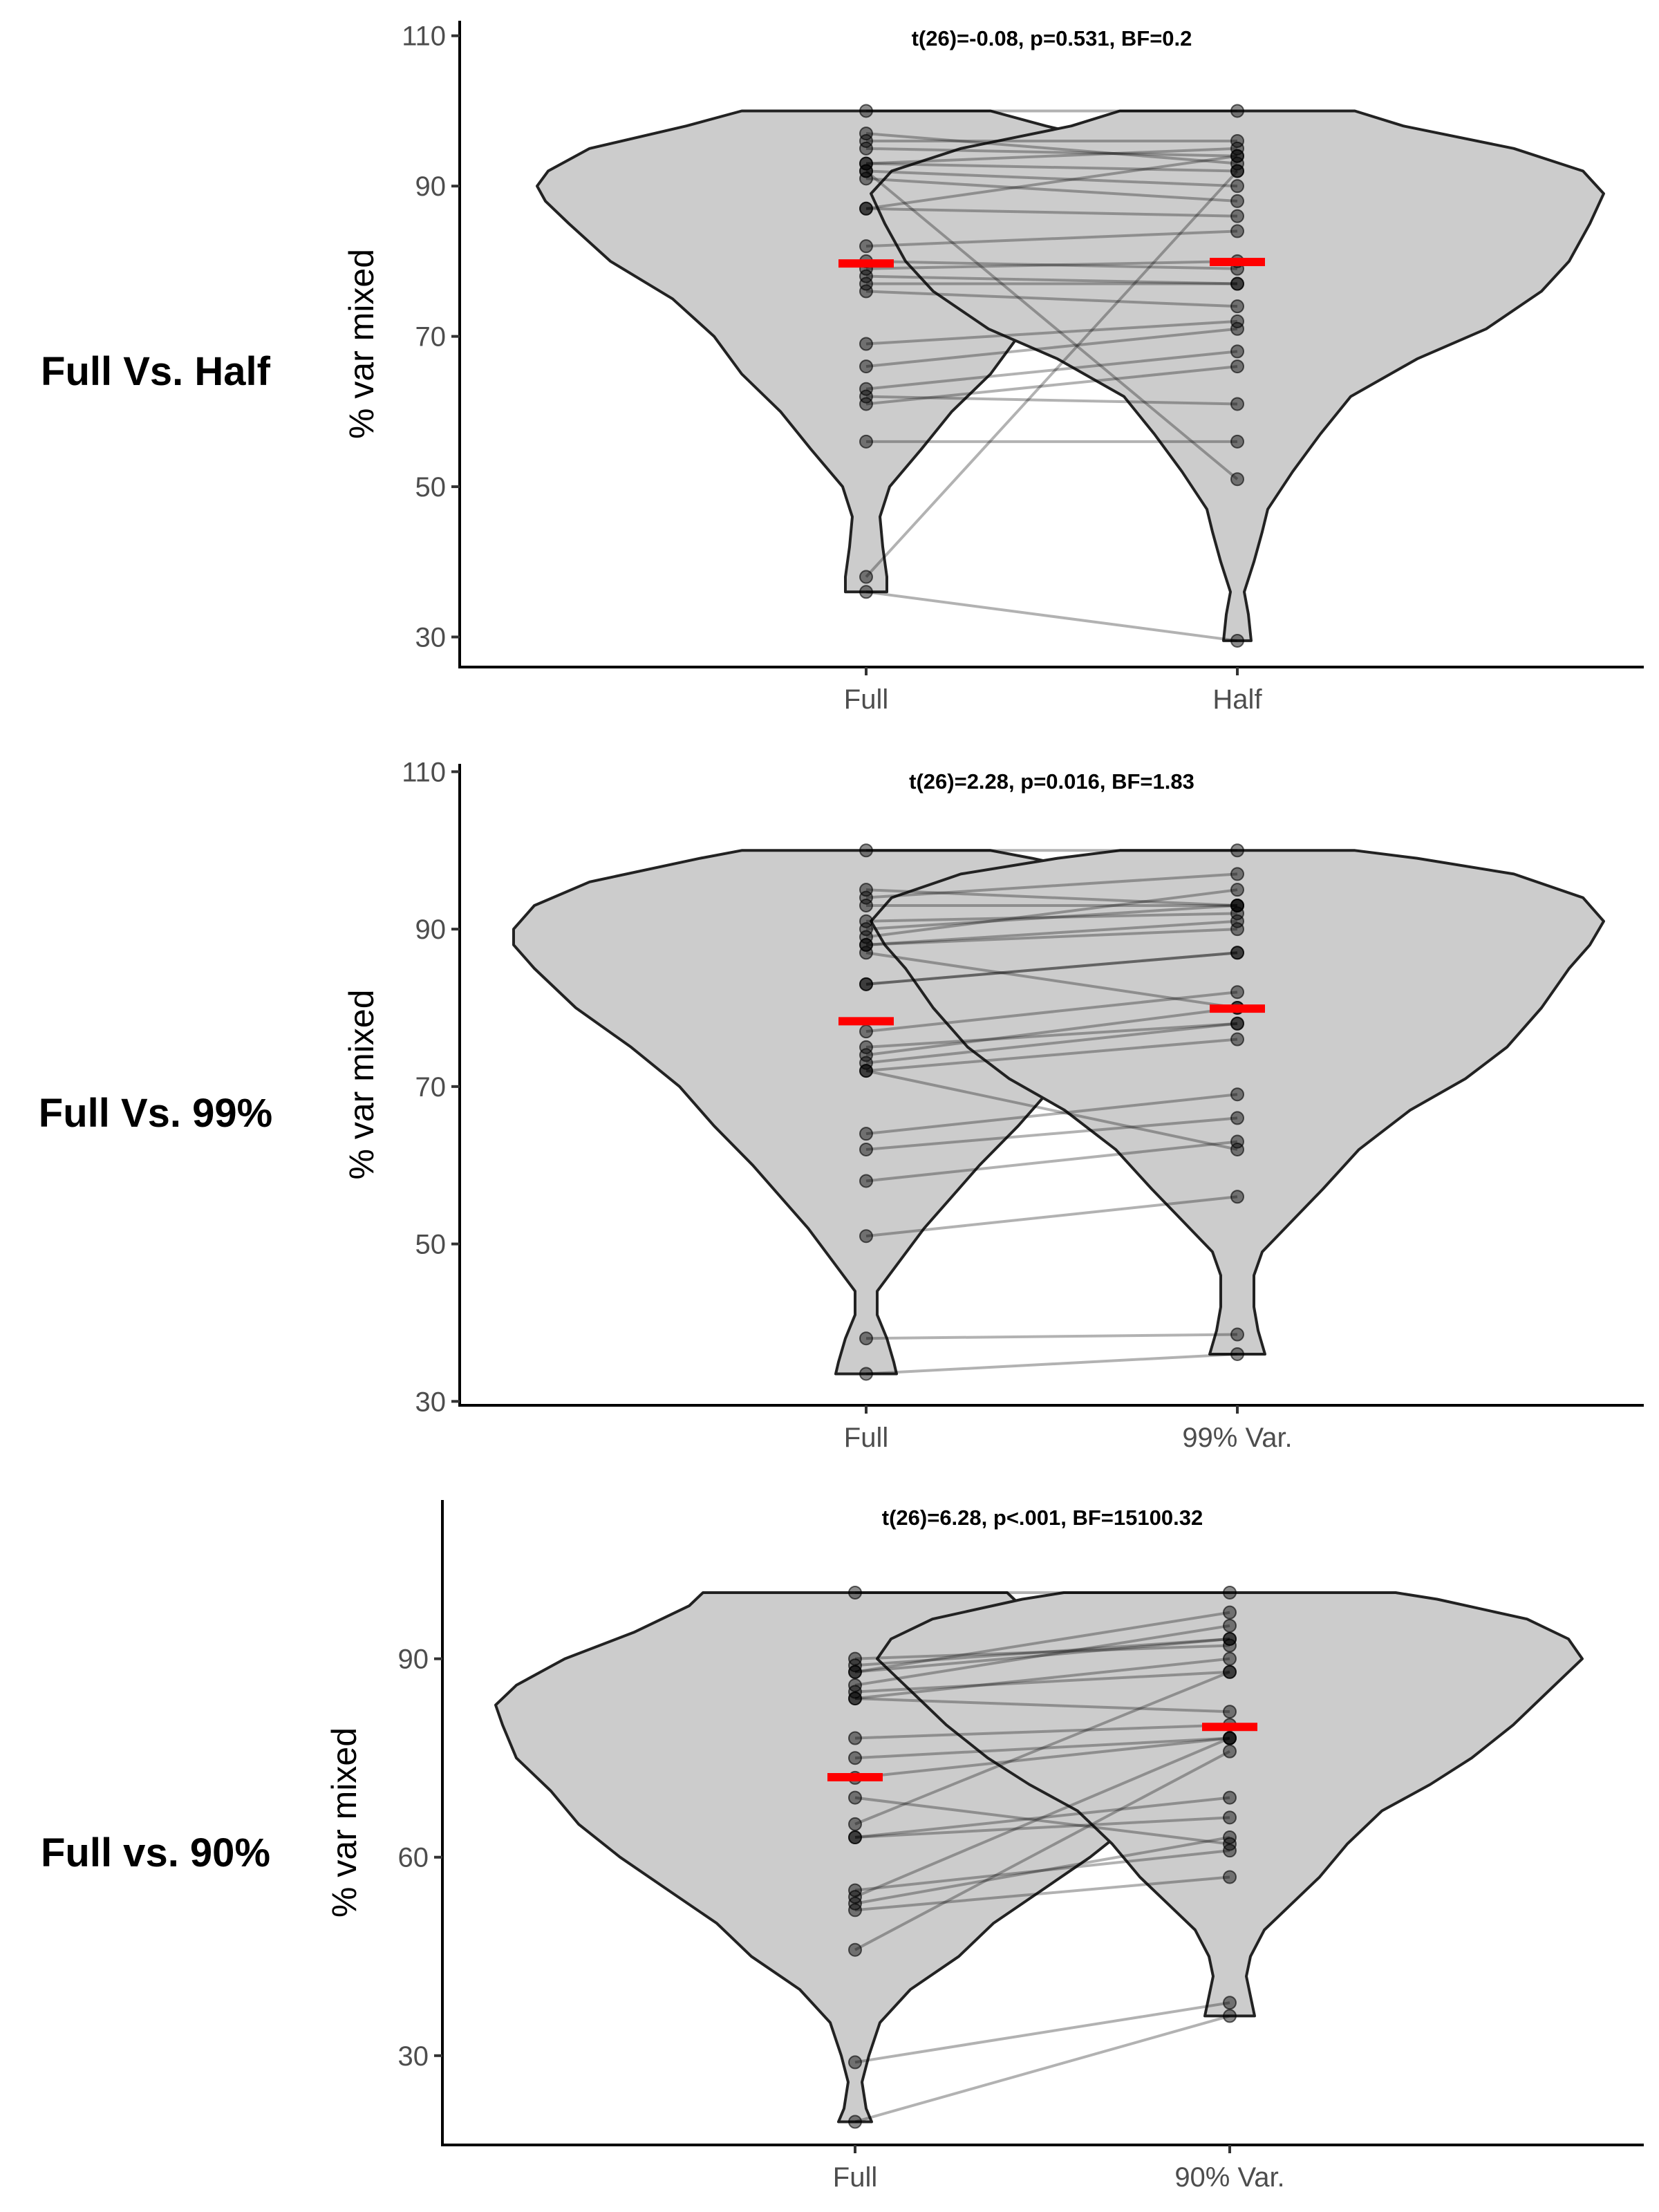 The height and width of the screenshot is (2212, 1659). I want to click on violin-99-var-, so click(1237, 1102).